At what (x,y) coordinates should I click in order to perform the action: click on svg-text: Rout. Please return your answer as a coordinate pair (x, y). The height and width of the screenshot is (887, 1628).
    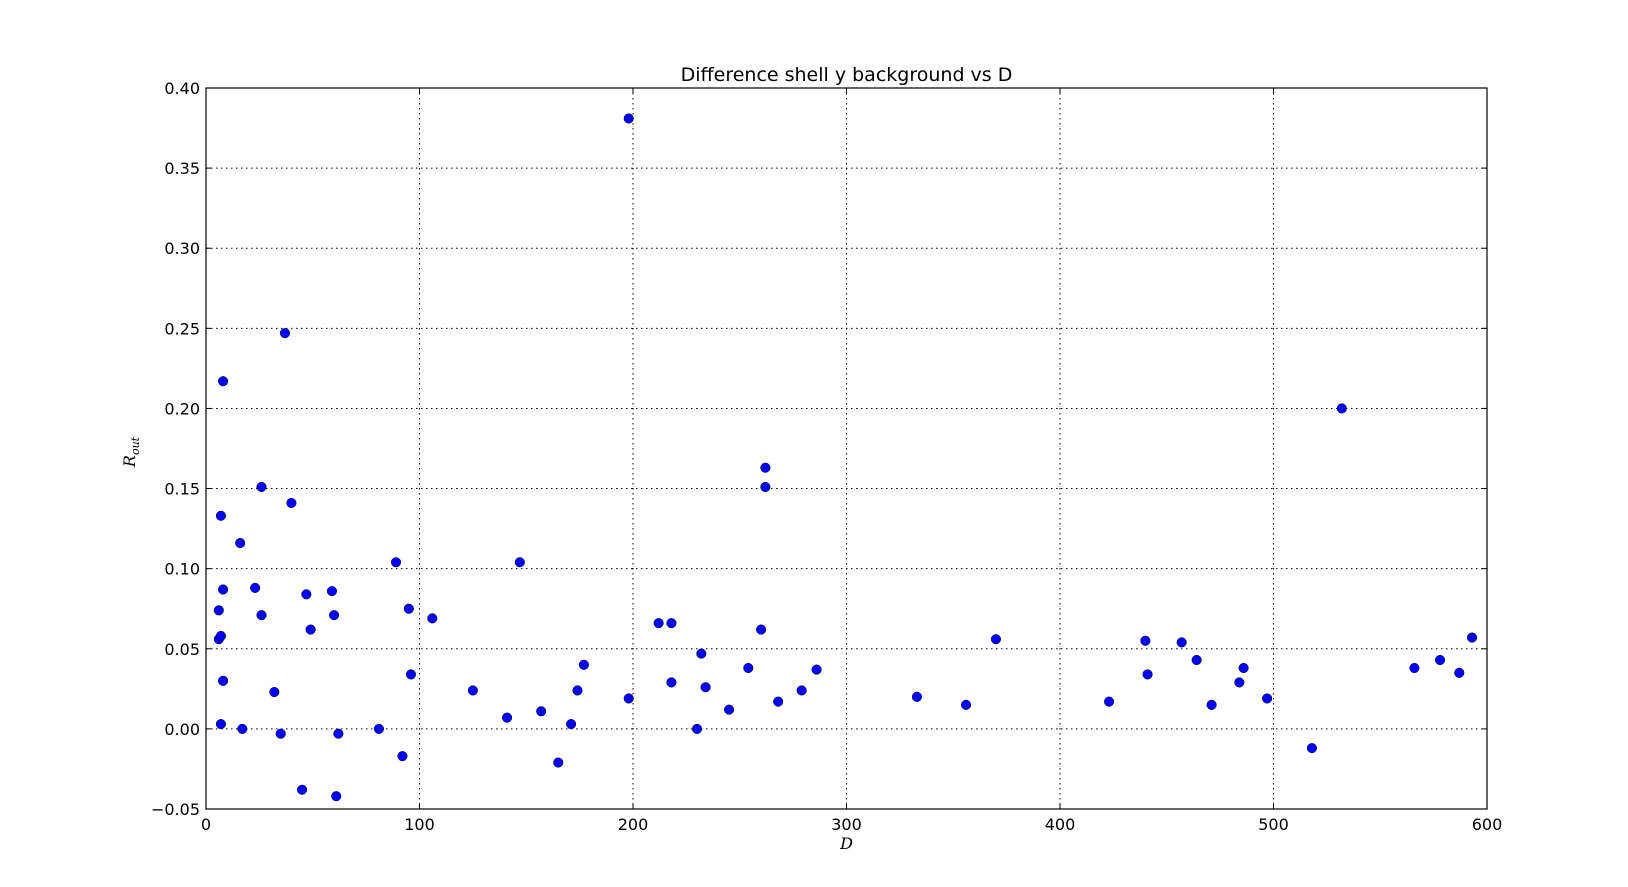
    Looking at the image, I should click on (131, 452).